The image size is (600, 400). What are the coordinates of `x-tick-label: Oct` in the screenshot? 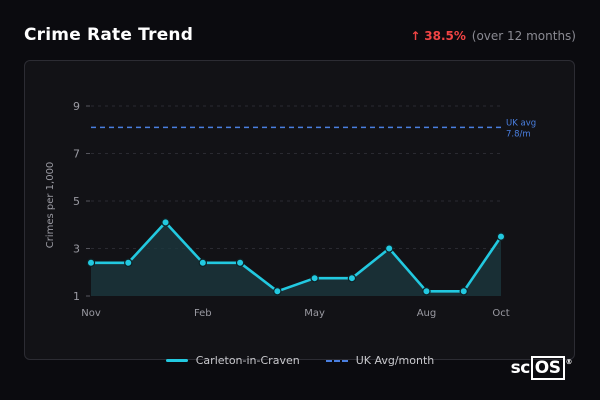 It's located at (500, 313).